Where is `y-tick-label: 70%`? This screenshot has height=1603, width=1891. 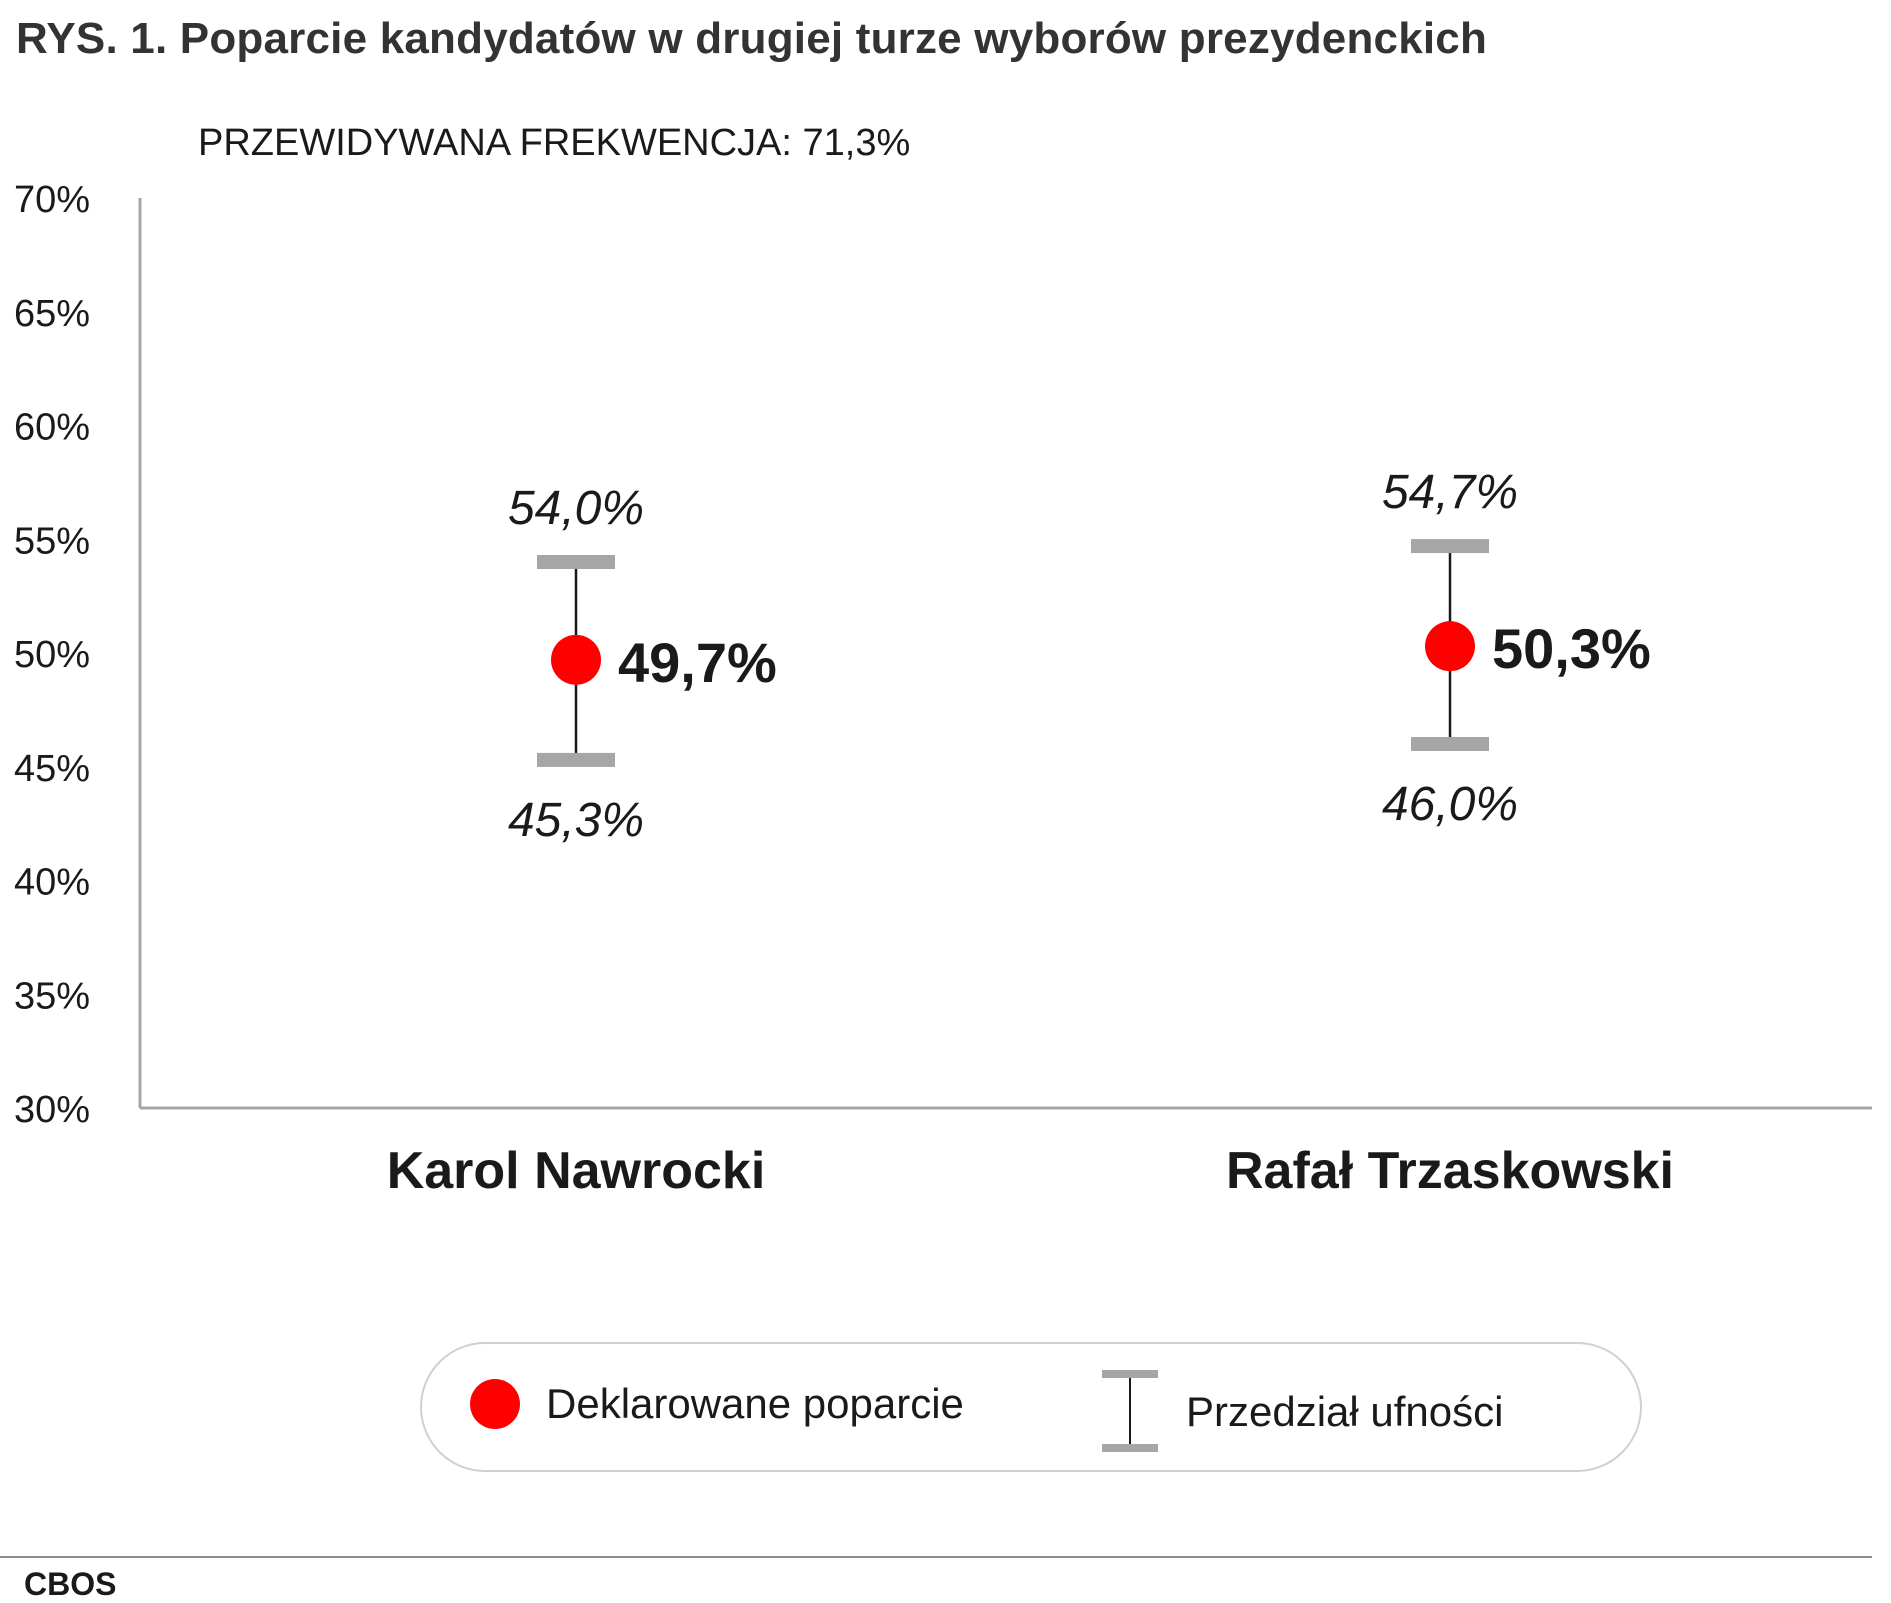
y-tick-label: 70% is located at coordinates (52, 200).